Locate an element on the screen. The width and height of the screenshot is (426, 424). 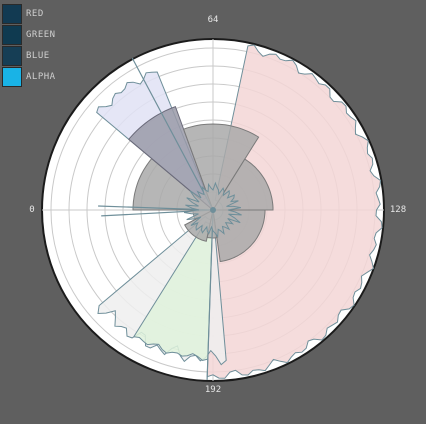
legend-item-red: RED is located at coordinates (29, 14).